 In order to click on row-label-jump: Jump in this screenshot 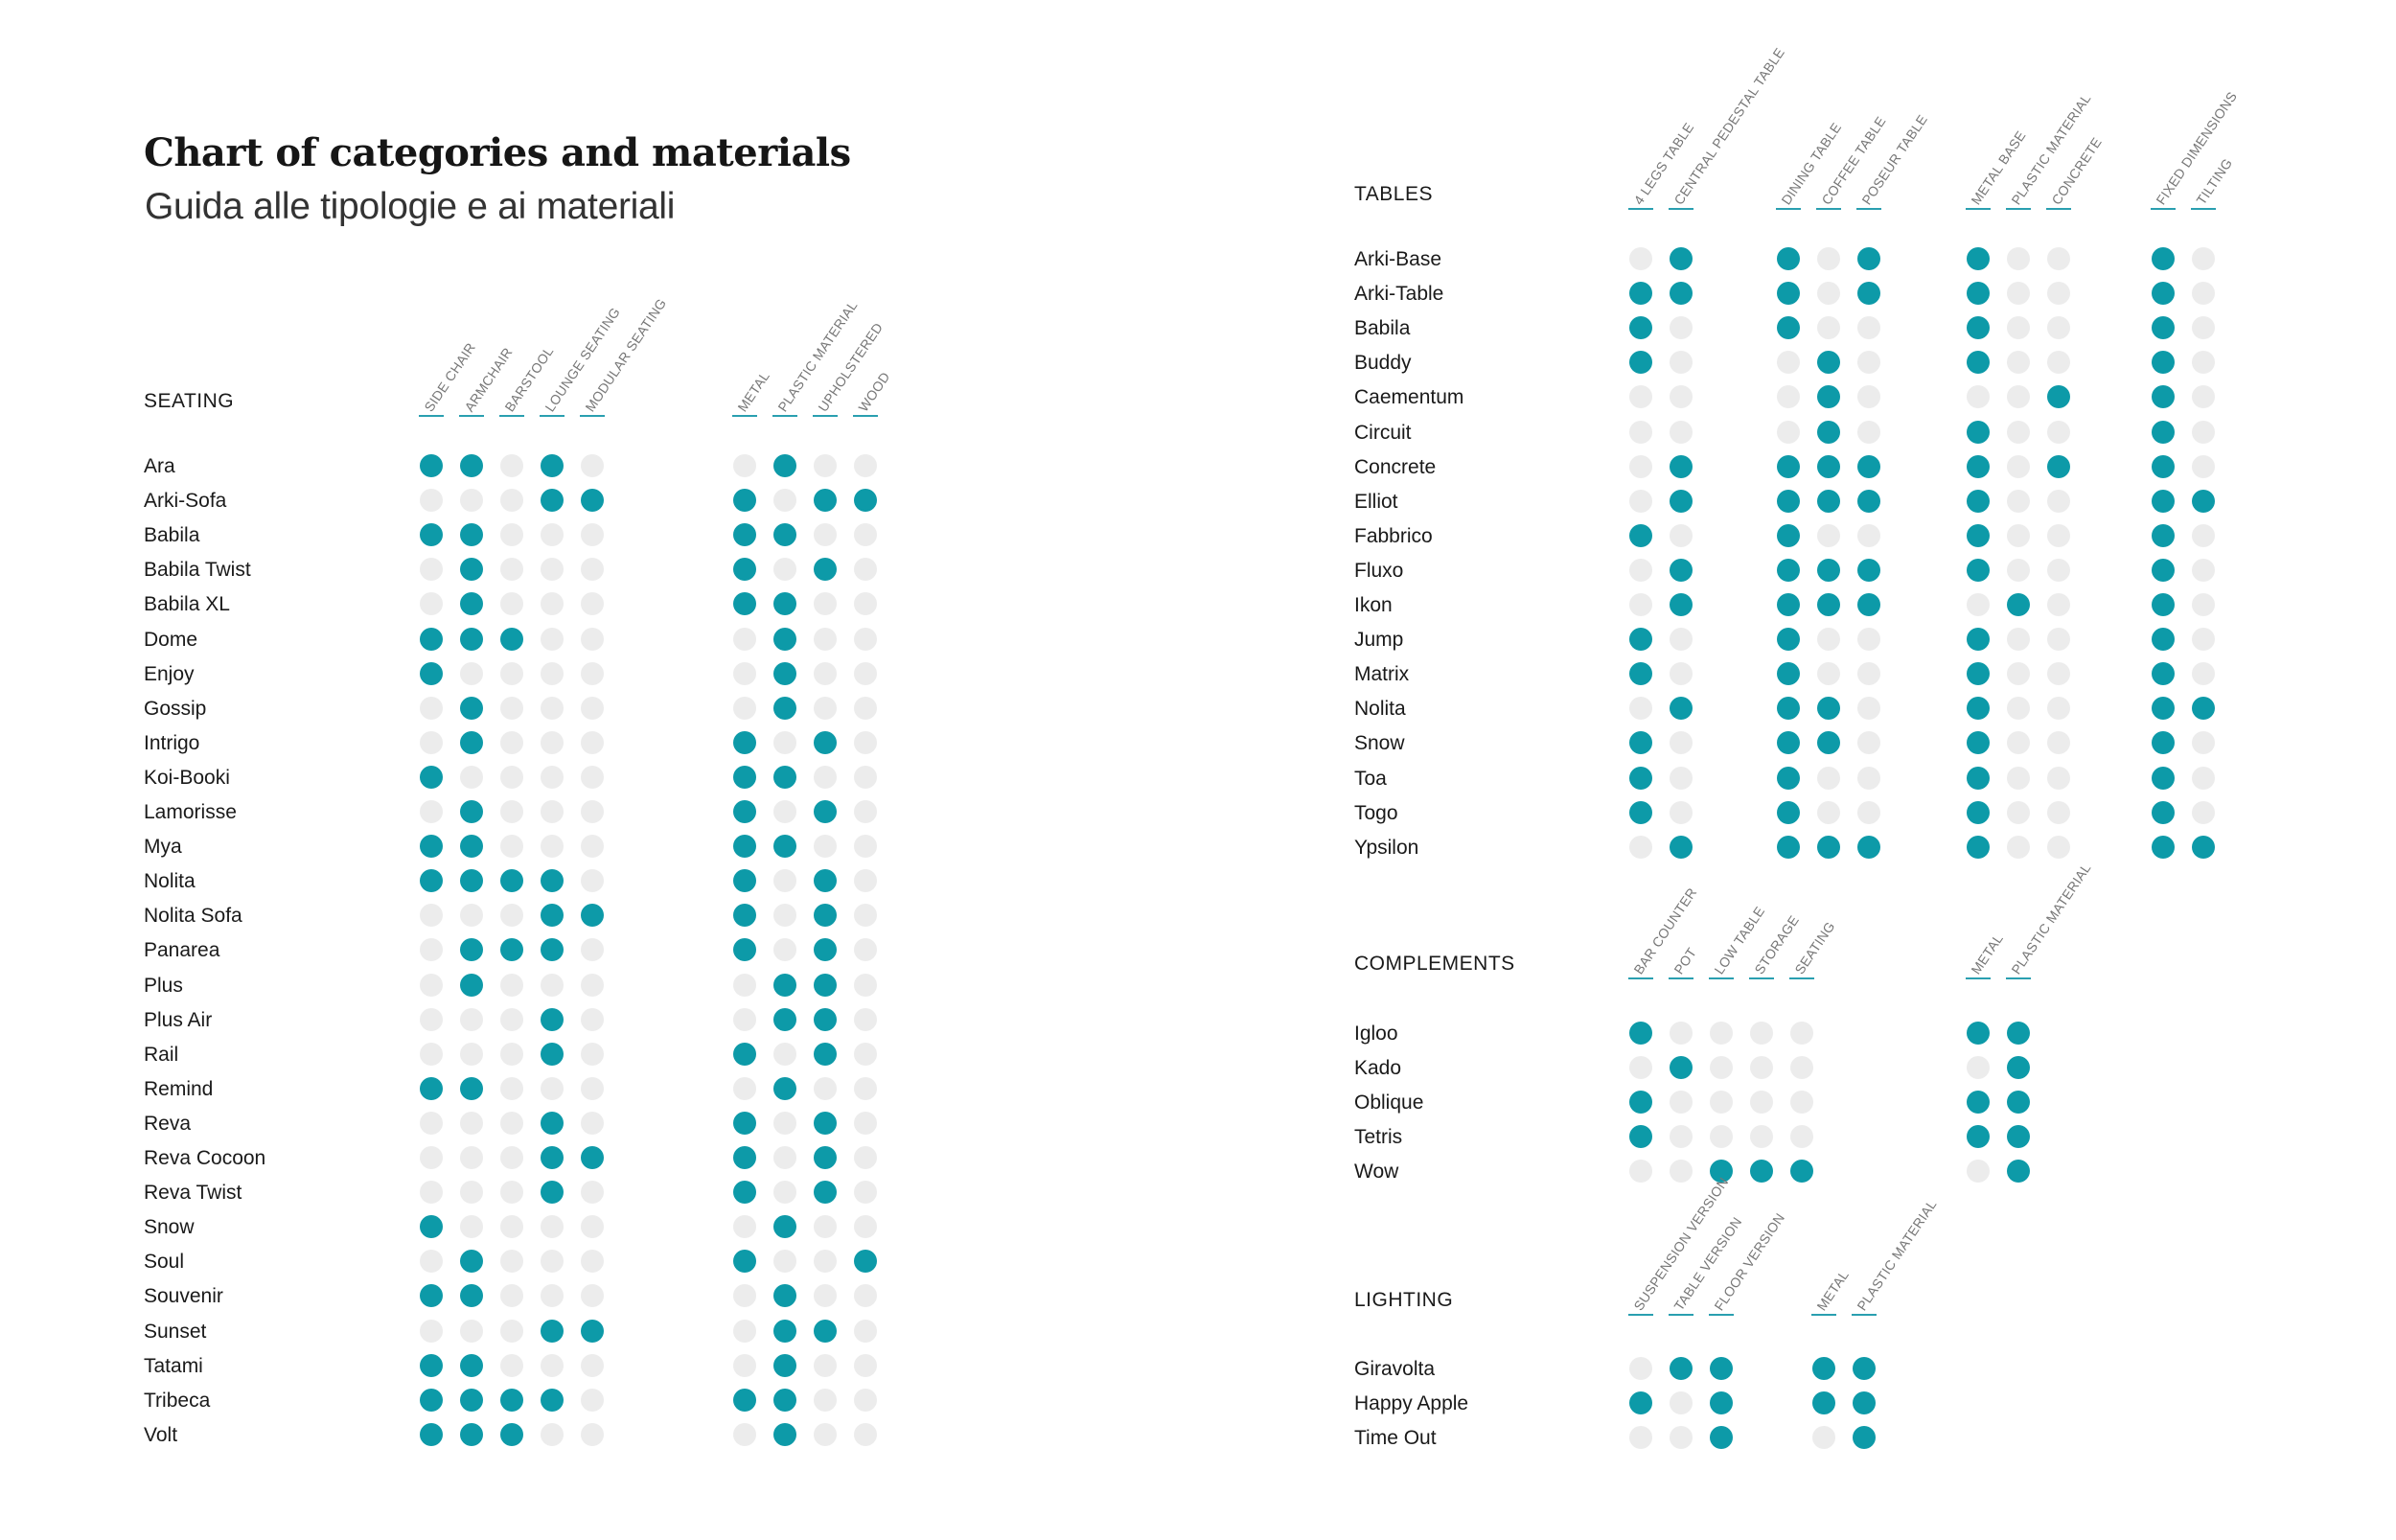, I will do `click(1379, 640)`.